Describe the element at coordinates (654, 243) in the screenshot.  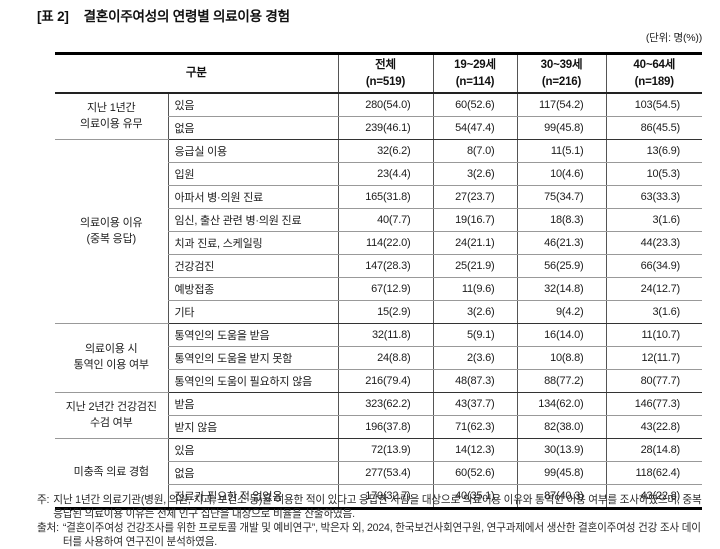
I see `value-cell: 44(23.3)` at that location.